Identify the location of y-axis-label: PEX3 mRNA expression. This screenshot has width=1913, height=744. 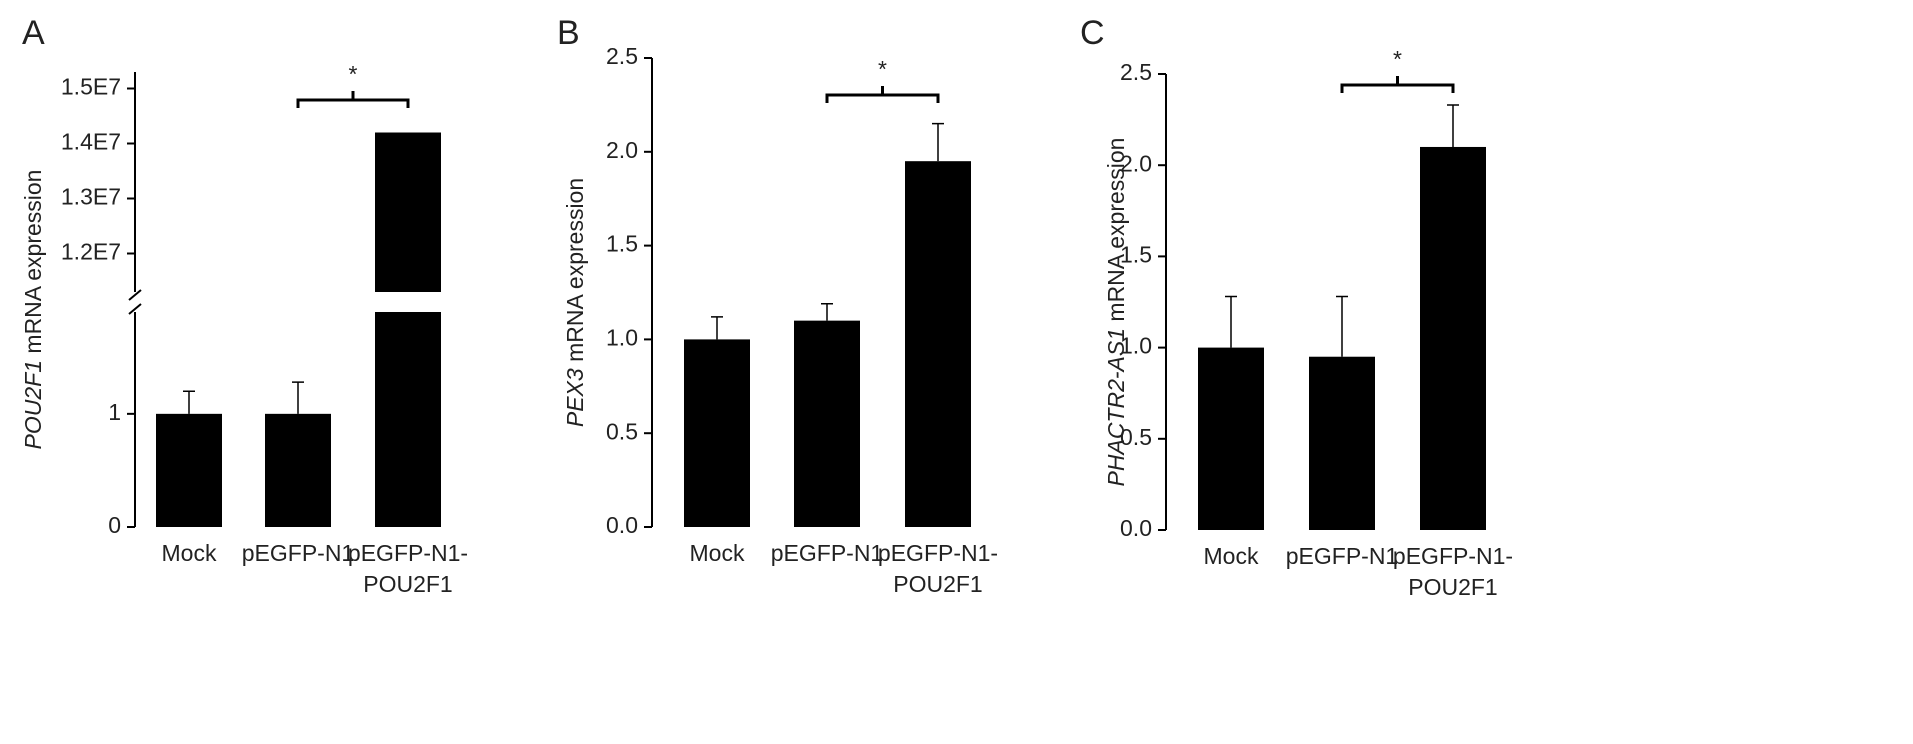
(575, 302).